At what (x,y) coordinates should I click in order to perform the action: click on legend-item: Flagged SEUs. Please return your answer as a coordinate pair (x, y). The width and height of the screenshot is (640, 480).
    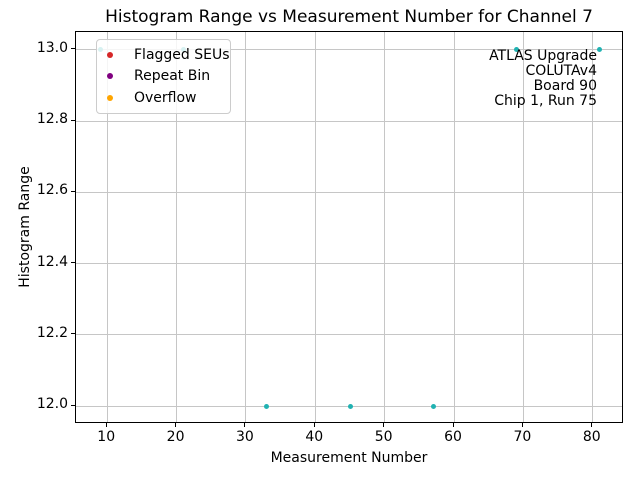
    Looking at the image, I should click on (163, 55).